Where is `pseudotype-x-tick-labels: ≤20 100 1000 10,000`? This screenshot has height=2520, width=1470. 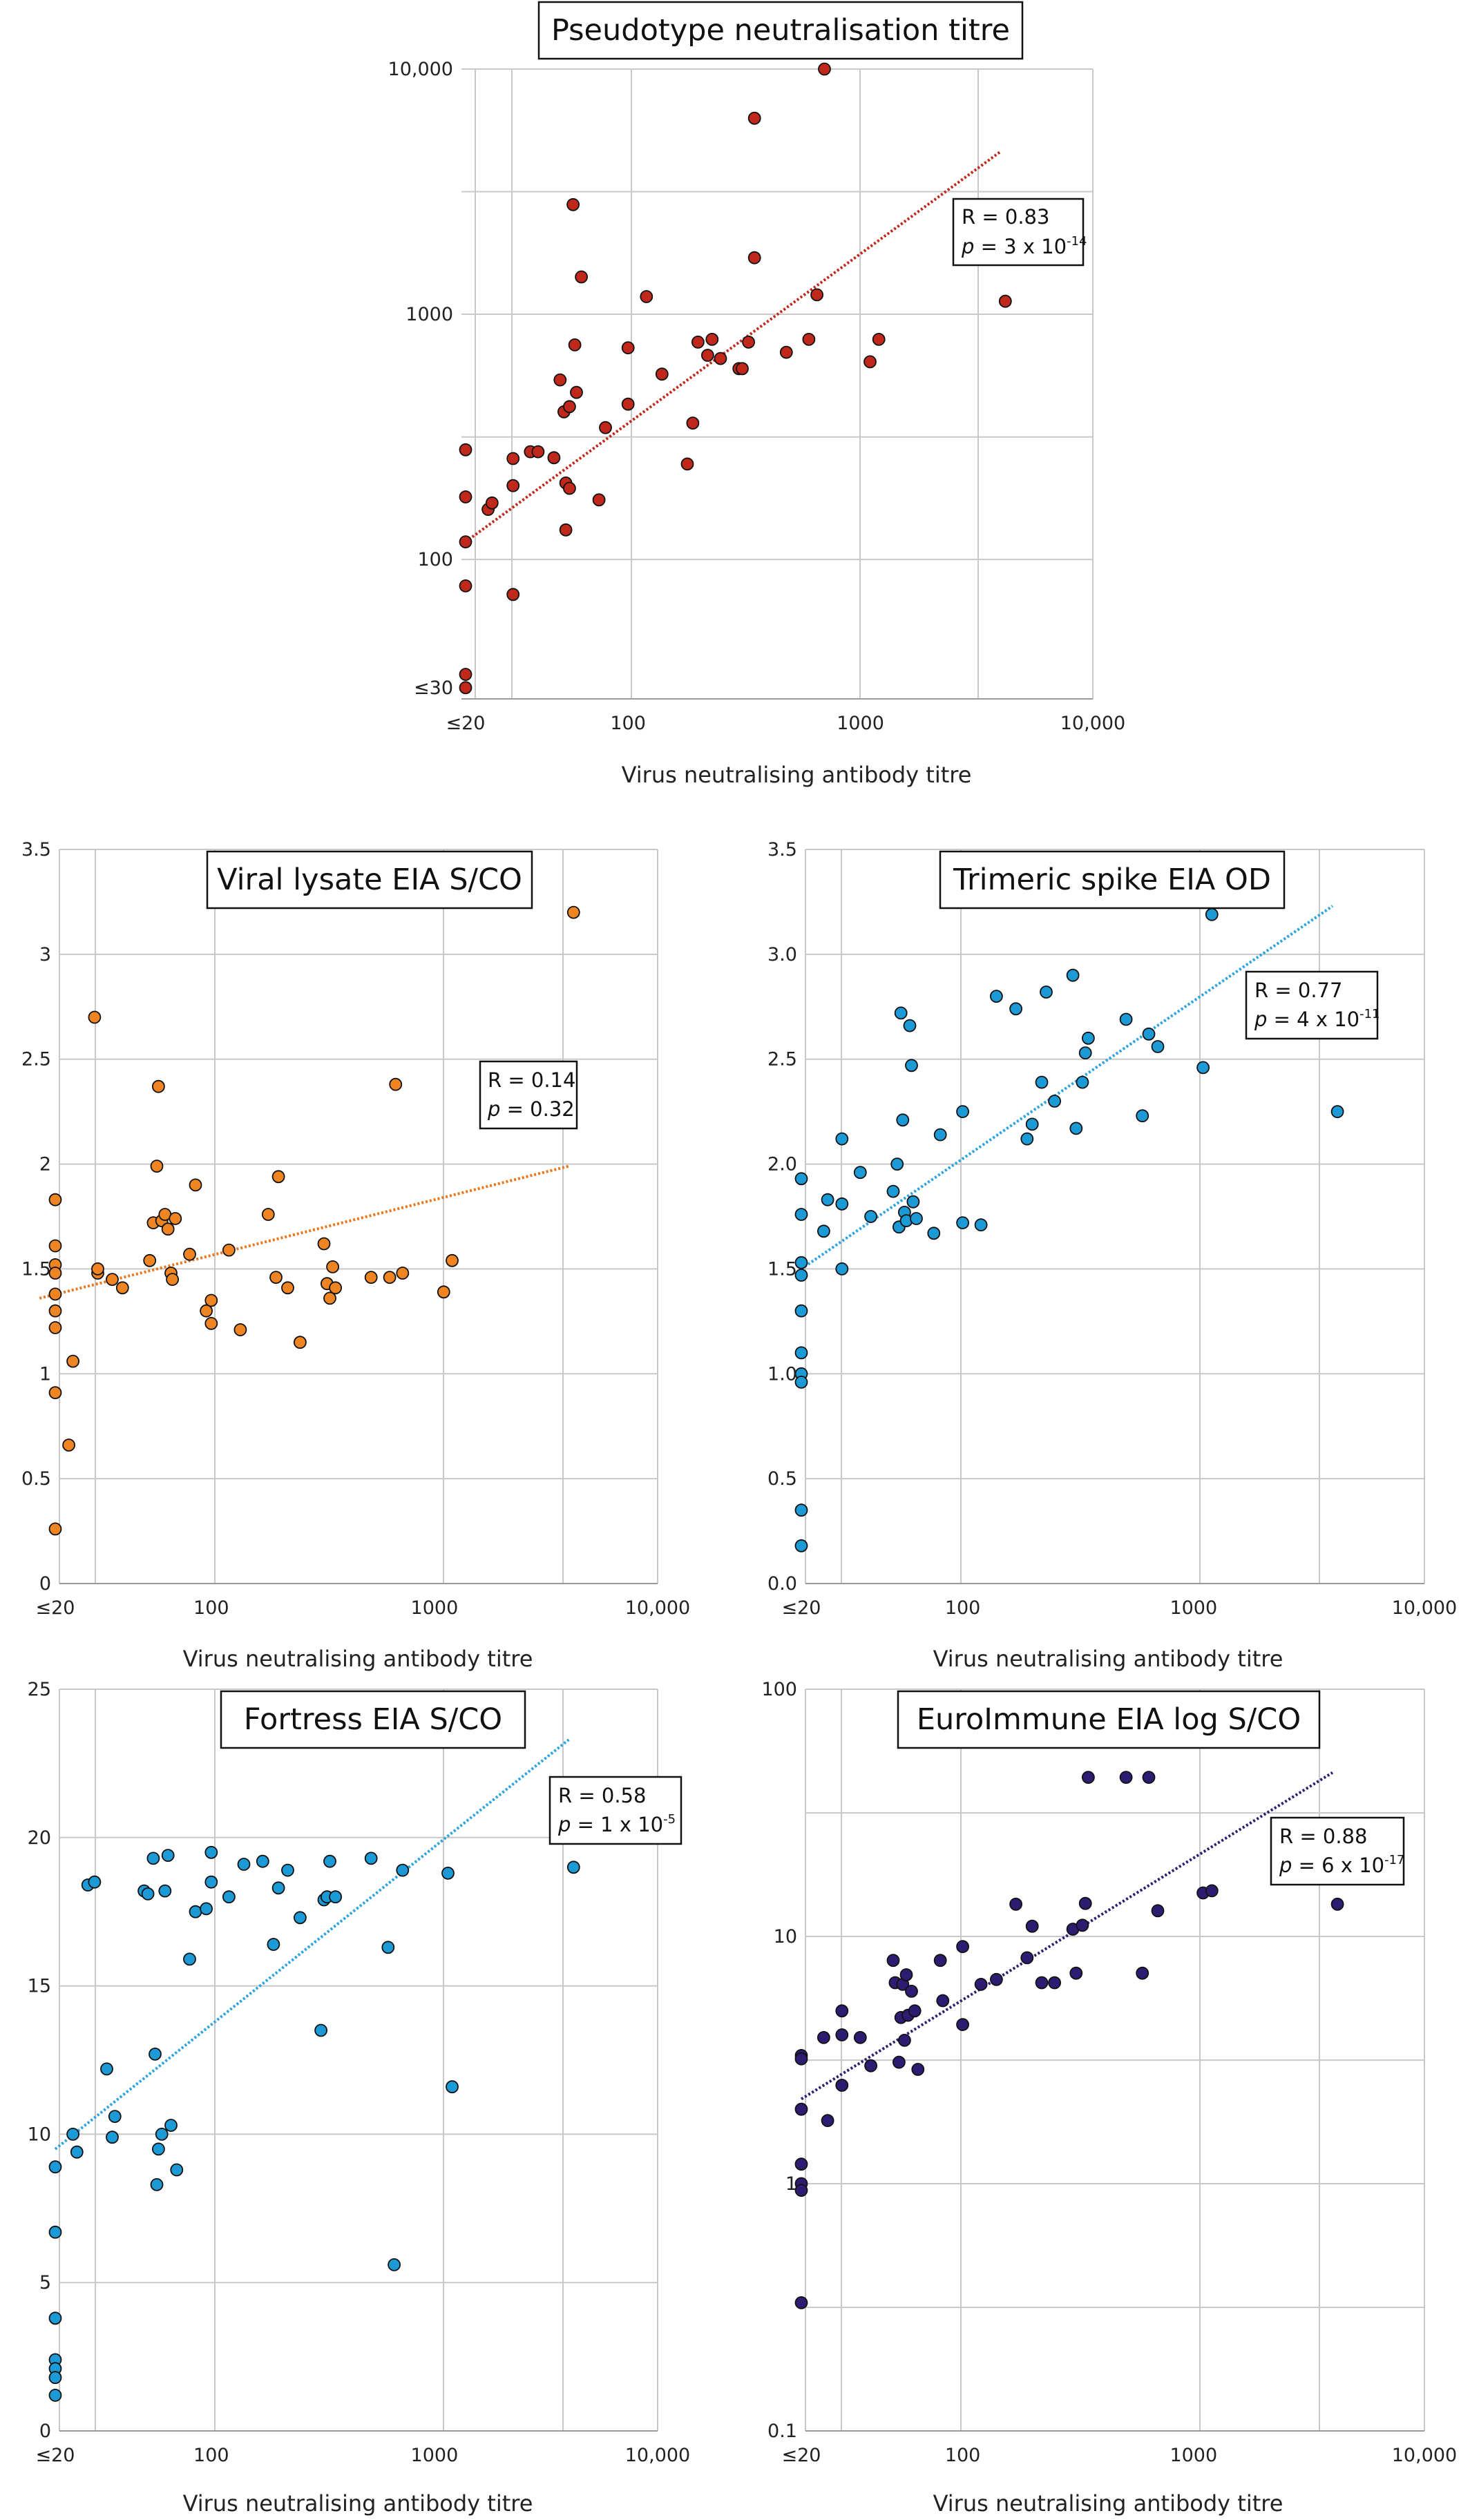 pseudotype-x-tick-labels: ≤20 100 1000 10,000 is located at coordinates (786, 723).